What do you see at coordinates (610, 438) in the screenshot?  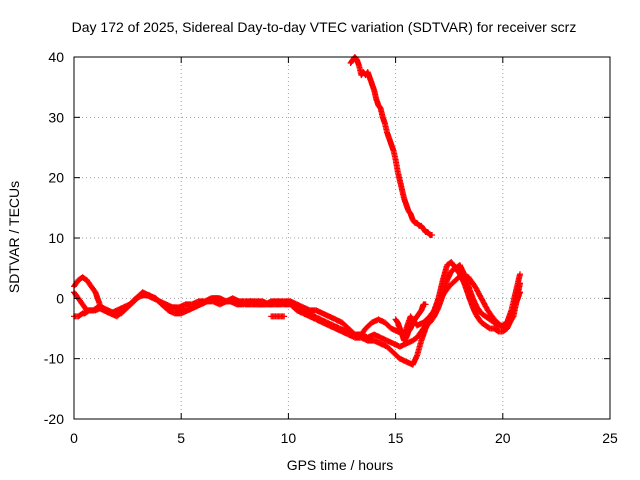 I see `x-tick-label: 25` at bounding box center [610, 438].